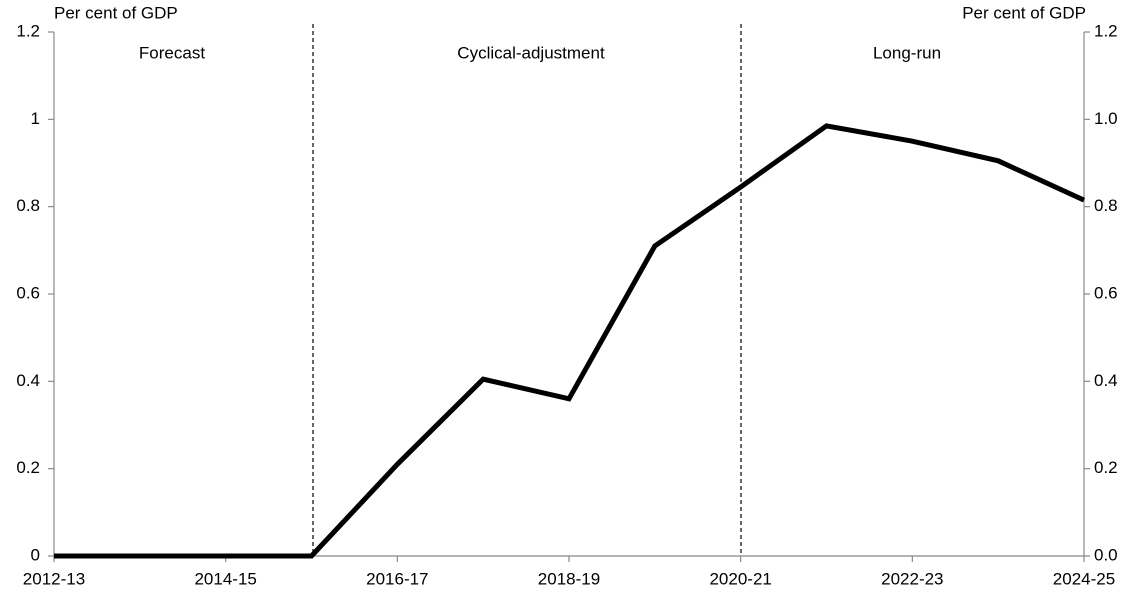 The width and height of the screenshot is (1137, 601). I want to click on y2-tick-label: 0.2, so click(1106, 467).